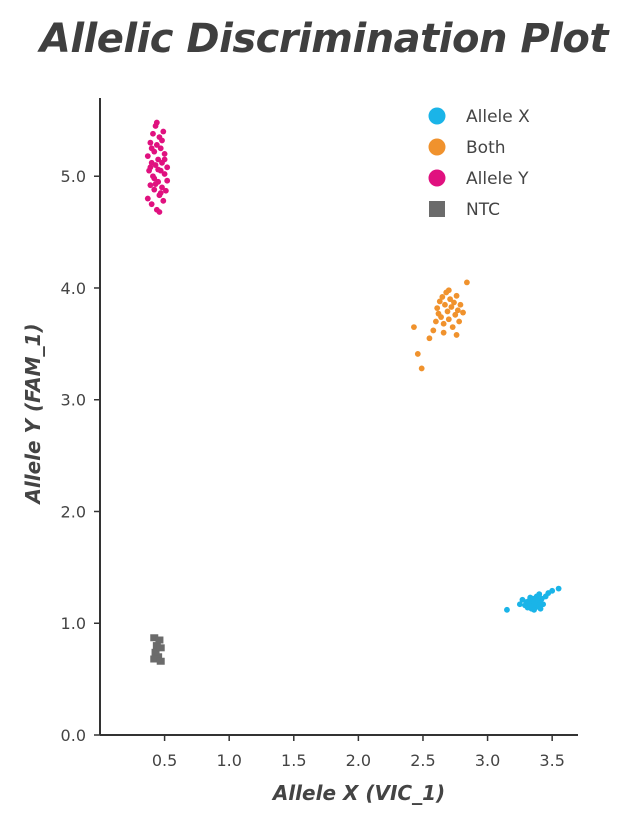 The image size is (626, 827). Describe the element at coordinates (479, 163) in the screenshot. I see `legend: Allele X Both Allele Y NTC` at that location.